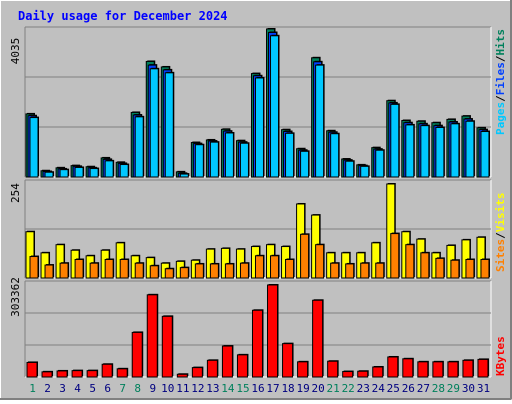  I want to click on legend-hits: Hits, so click(500, 42).